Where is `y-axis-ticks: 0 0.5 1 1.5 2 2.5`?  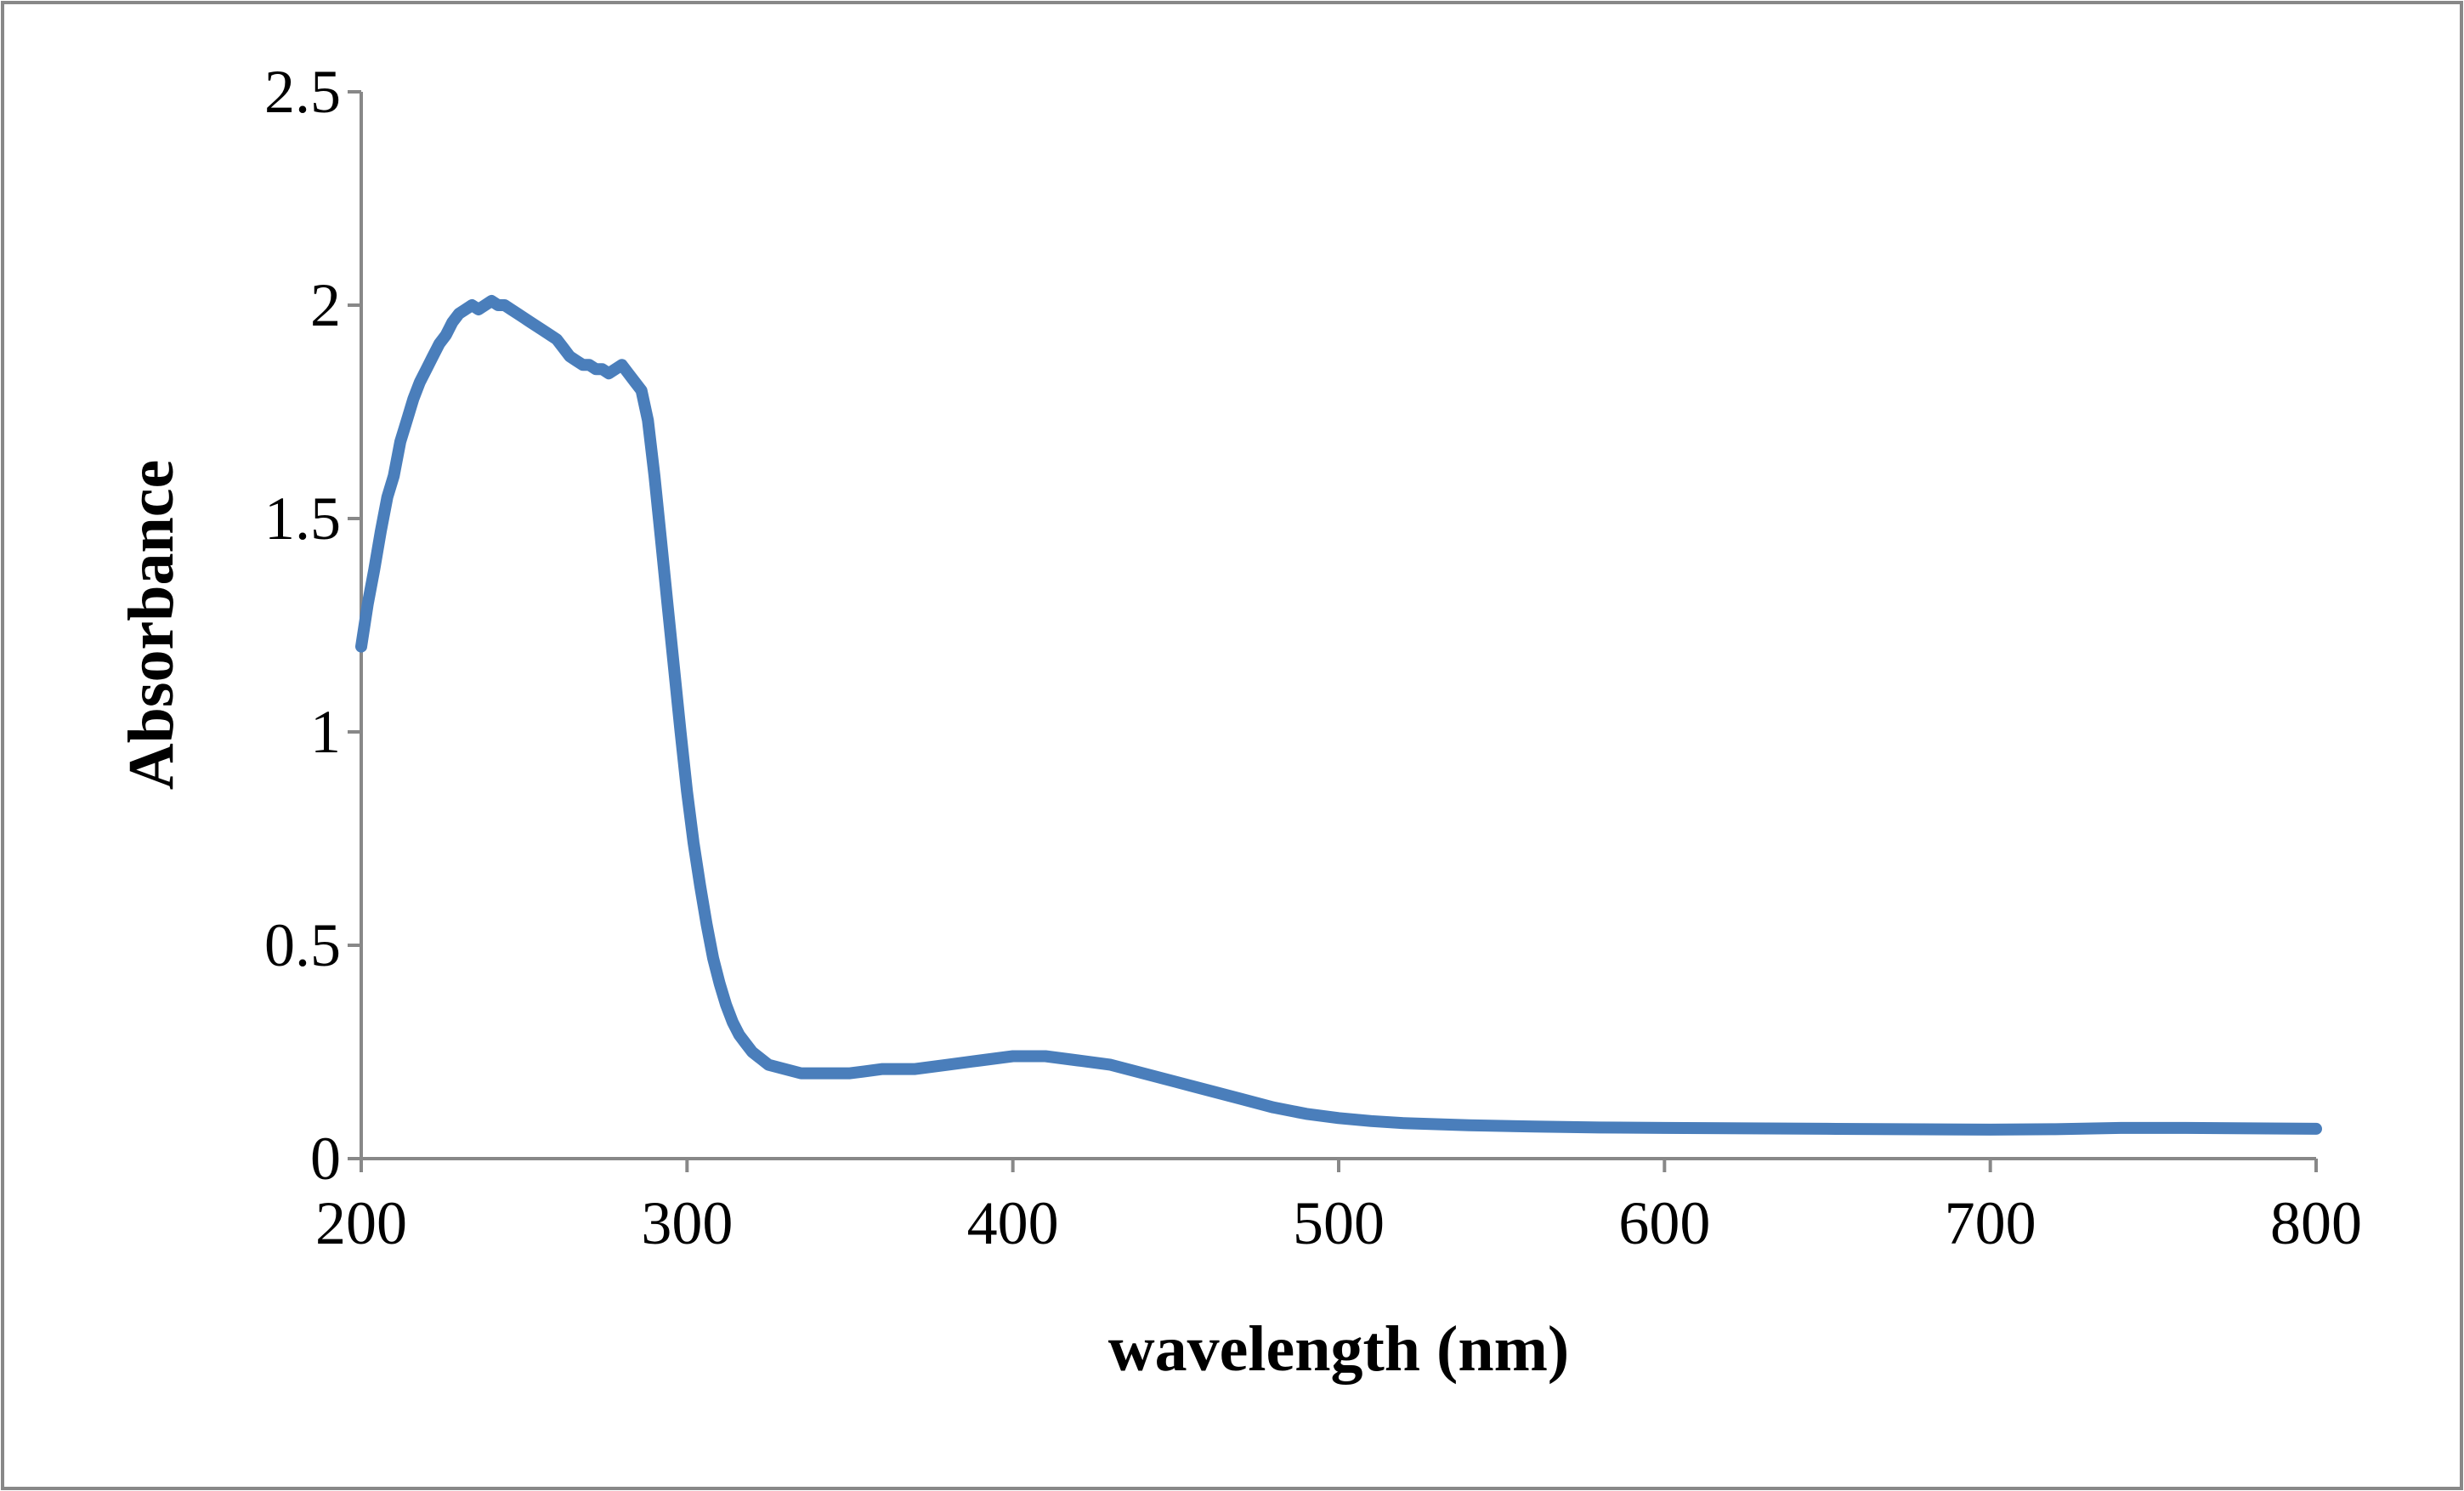
y-axis-ticks: 0 0.5 1 1.5 2 2.5 is located at coordinates (312, 625).